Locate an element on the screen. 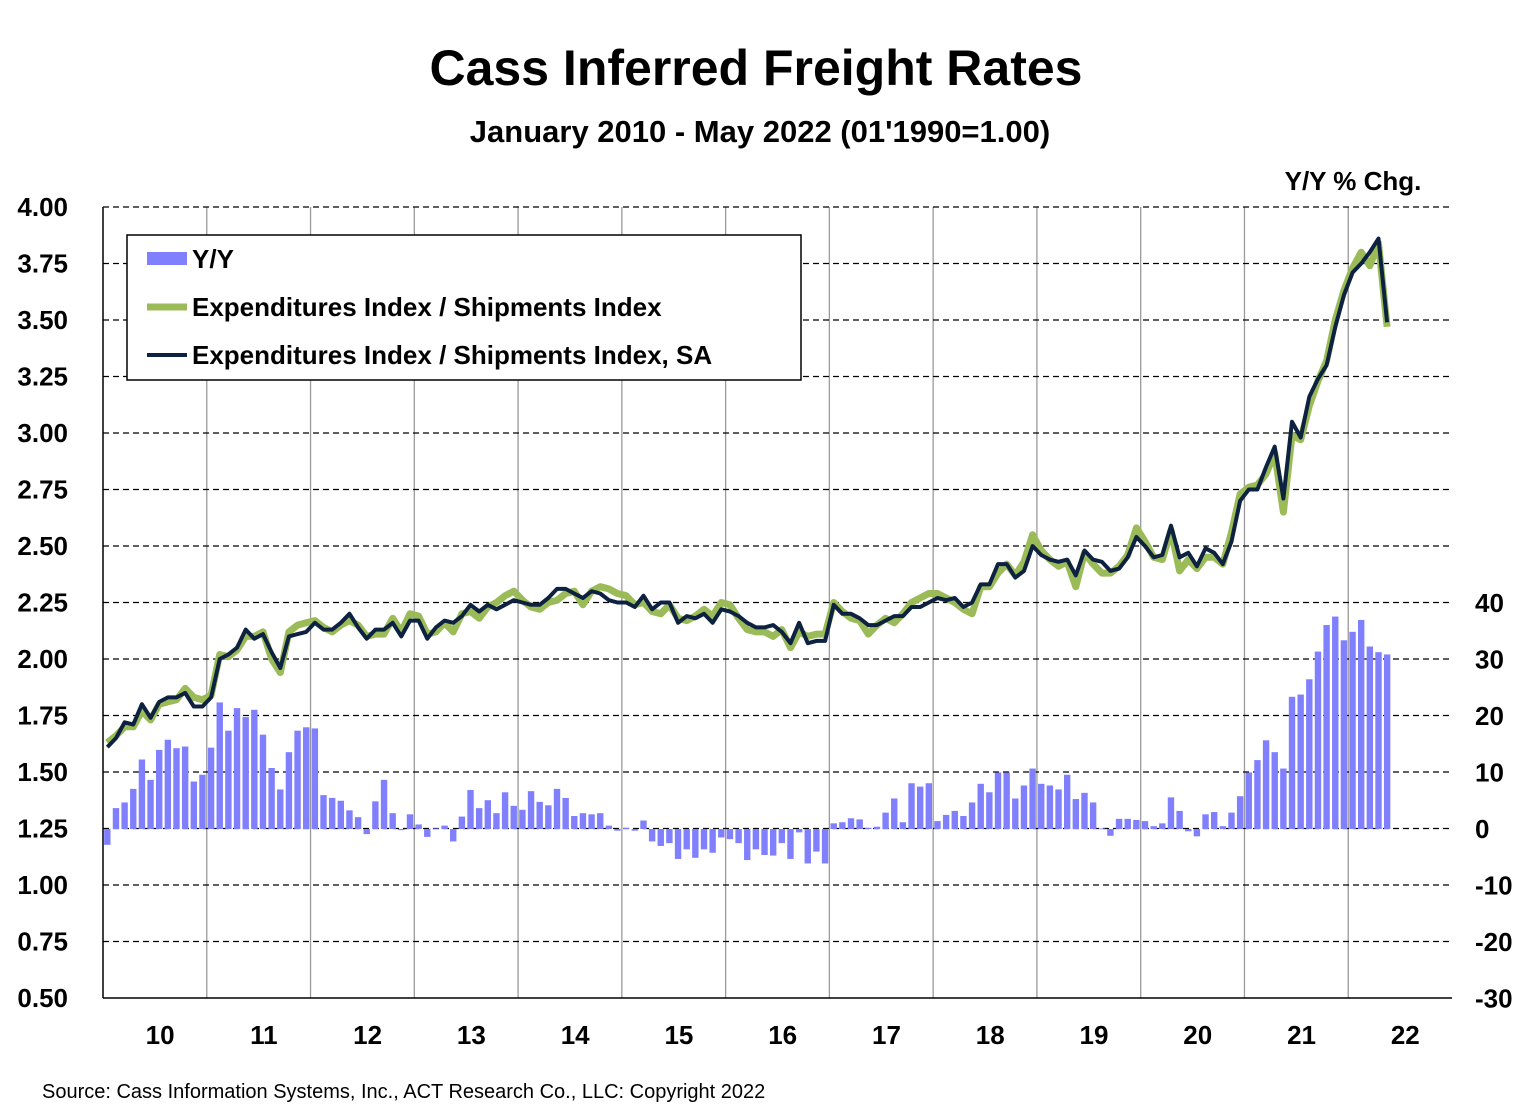  right-tick-label: 40 is located at coordinates (1489, 603).